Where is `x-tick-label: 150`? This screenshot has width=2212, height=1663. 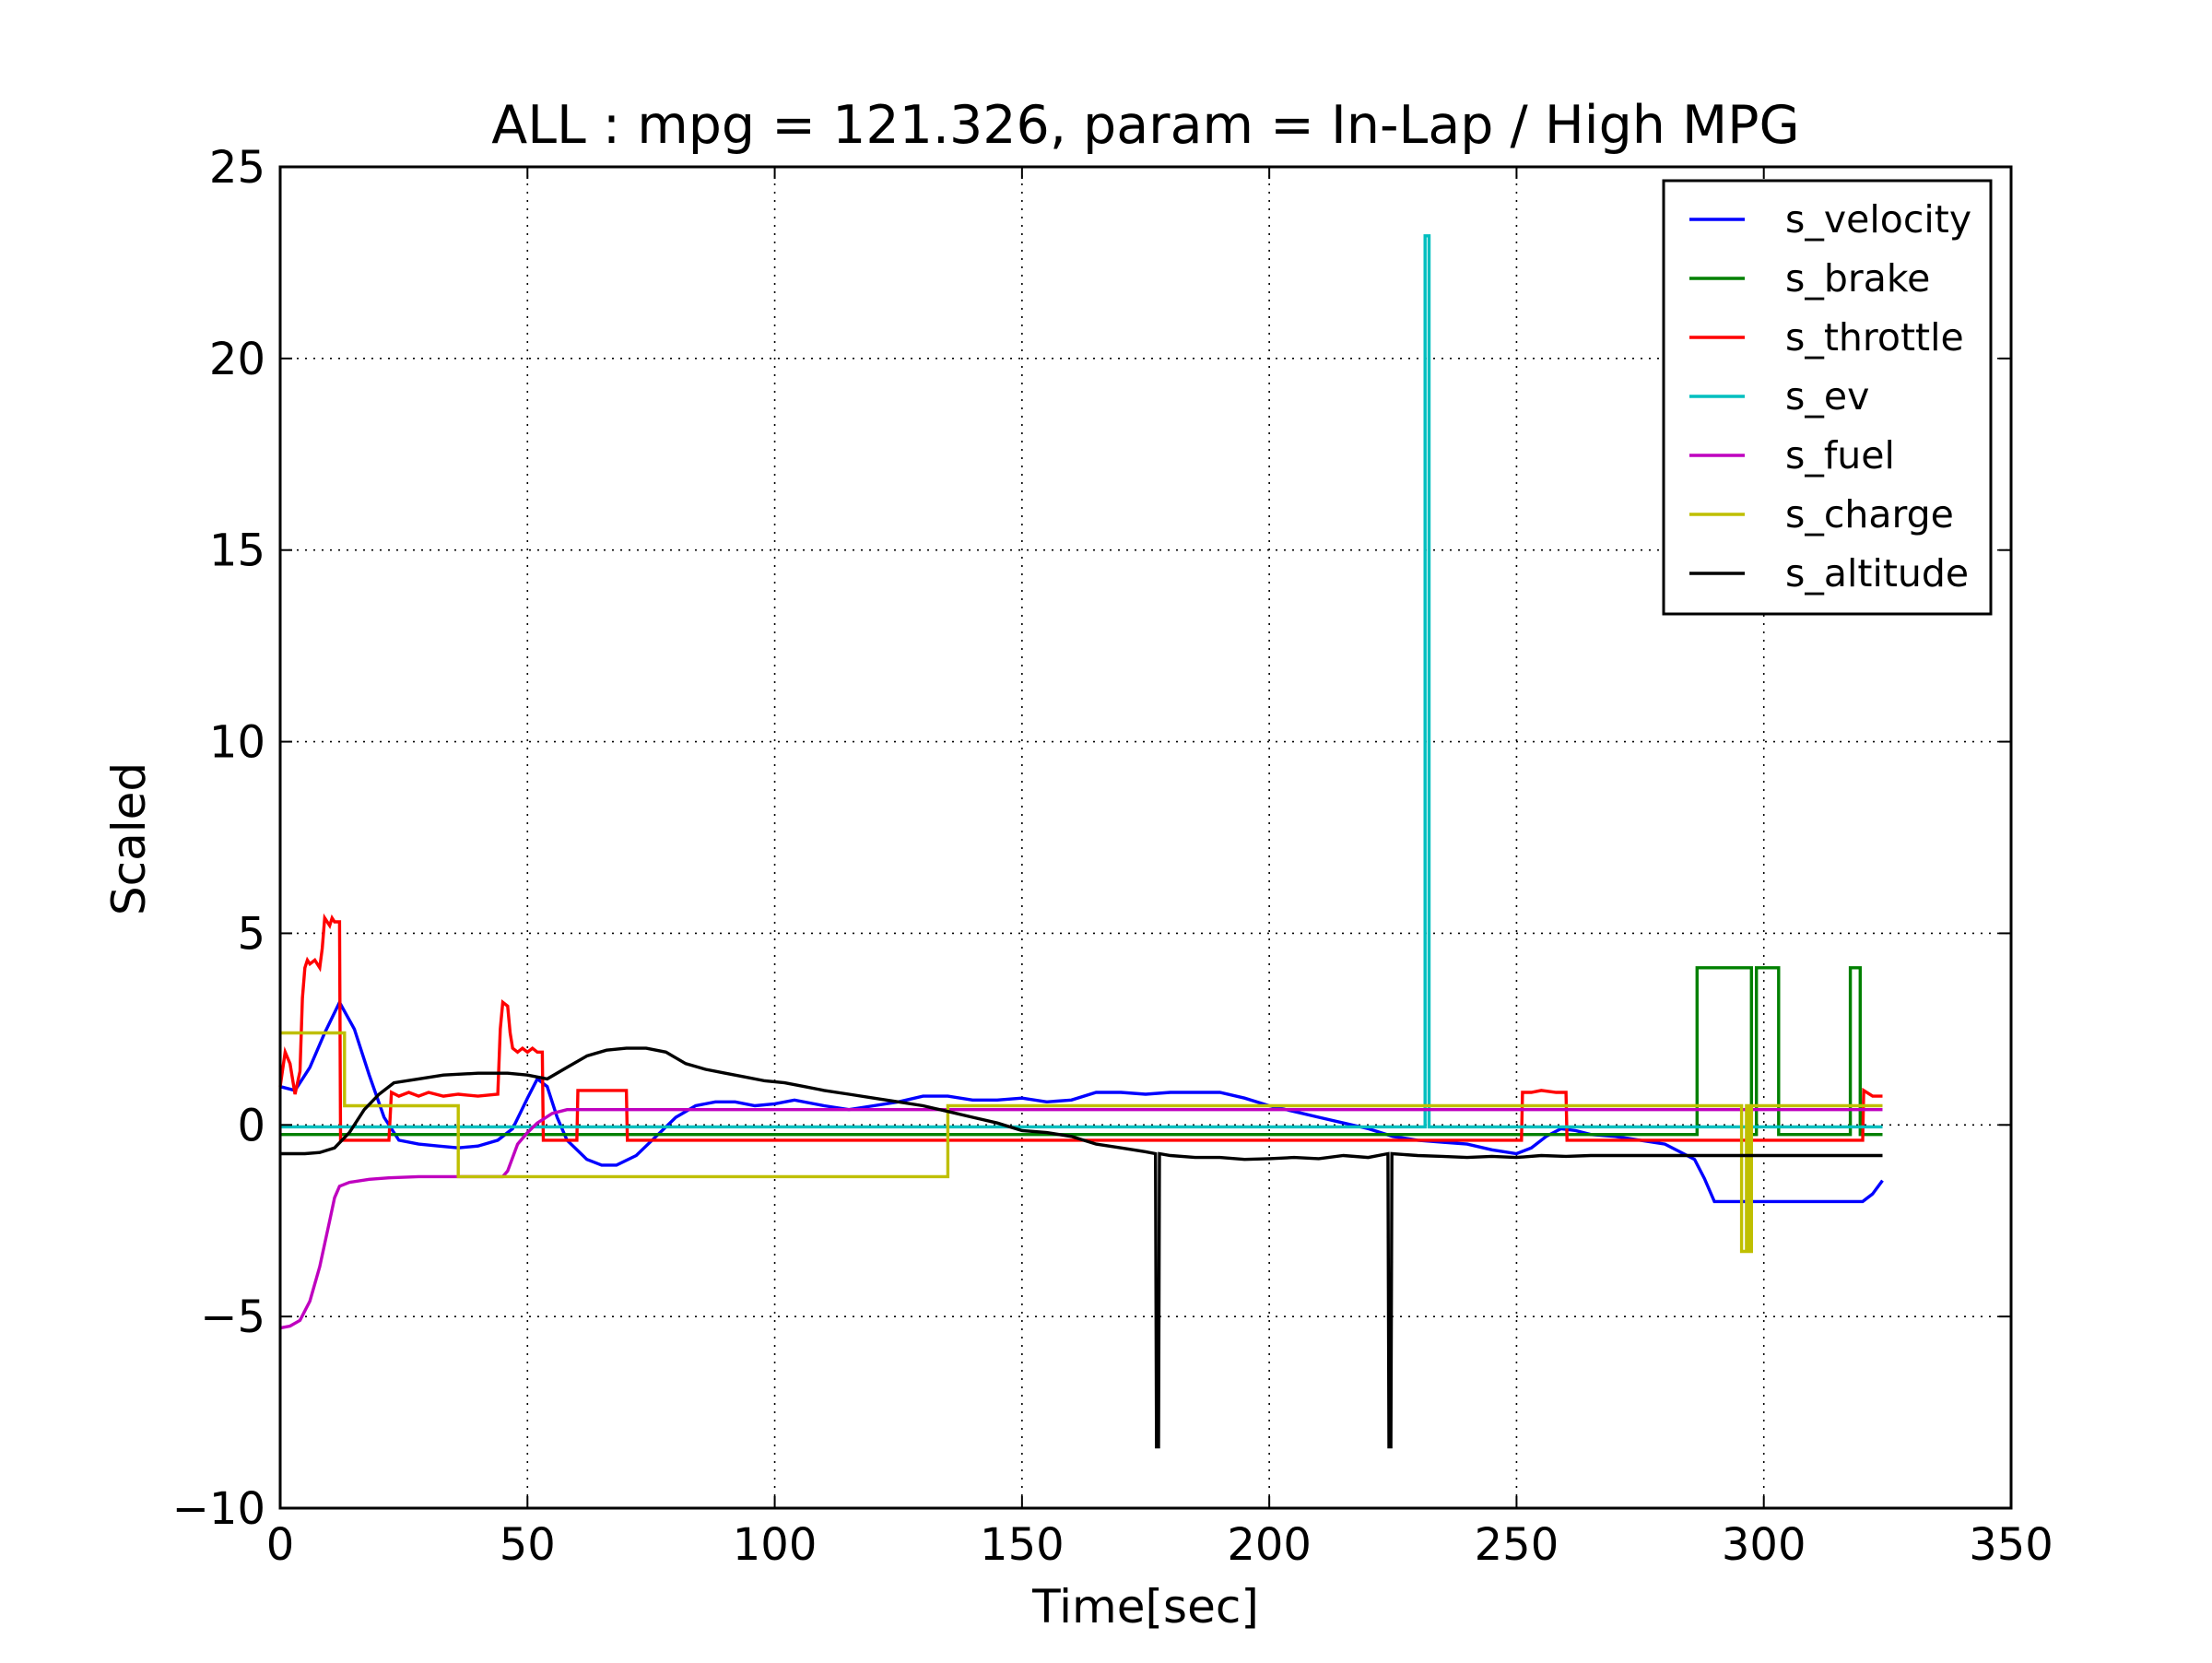
x-tick-label: 150 is located at coordinates (1022, 1545).